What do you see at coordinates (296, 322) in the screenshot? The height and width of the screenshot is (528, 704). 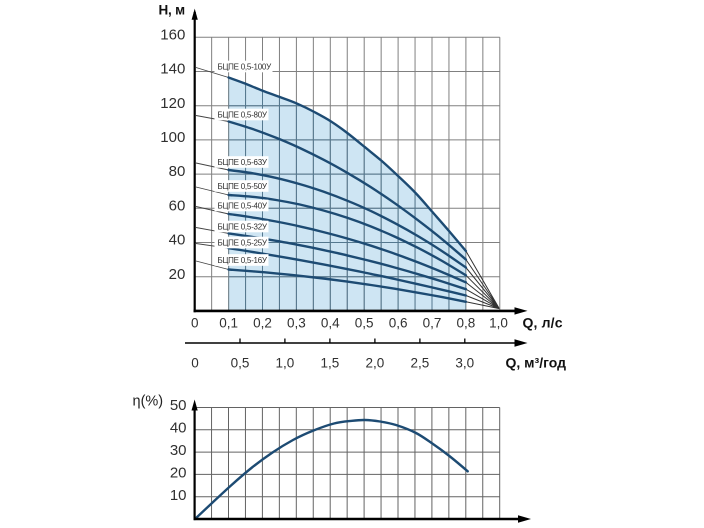 I see `svg-text: 0,3` at bounding box center [296, 322].